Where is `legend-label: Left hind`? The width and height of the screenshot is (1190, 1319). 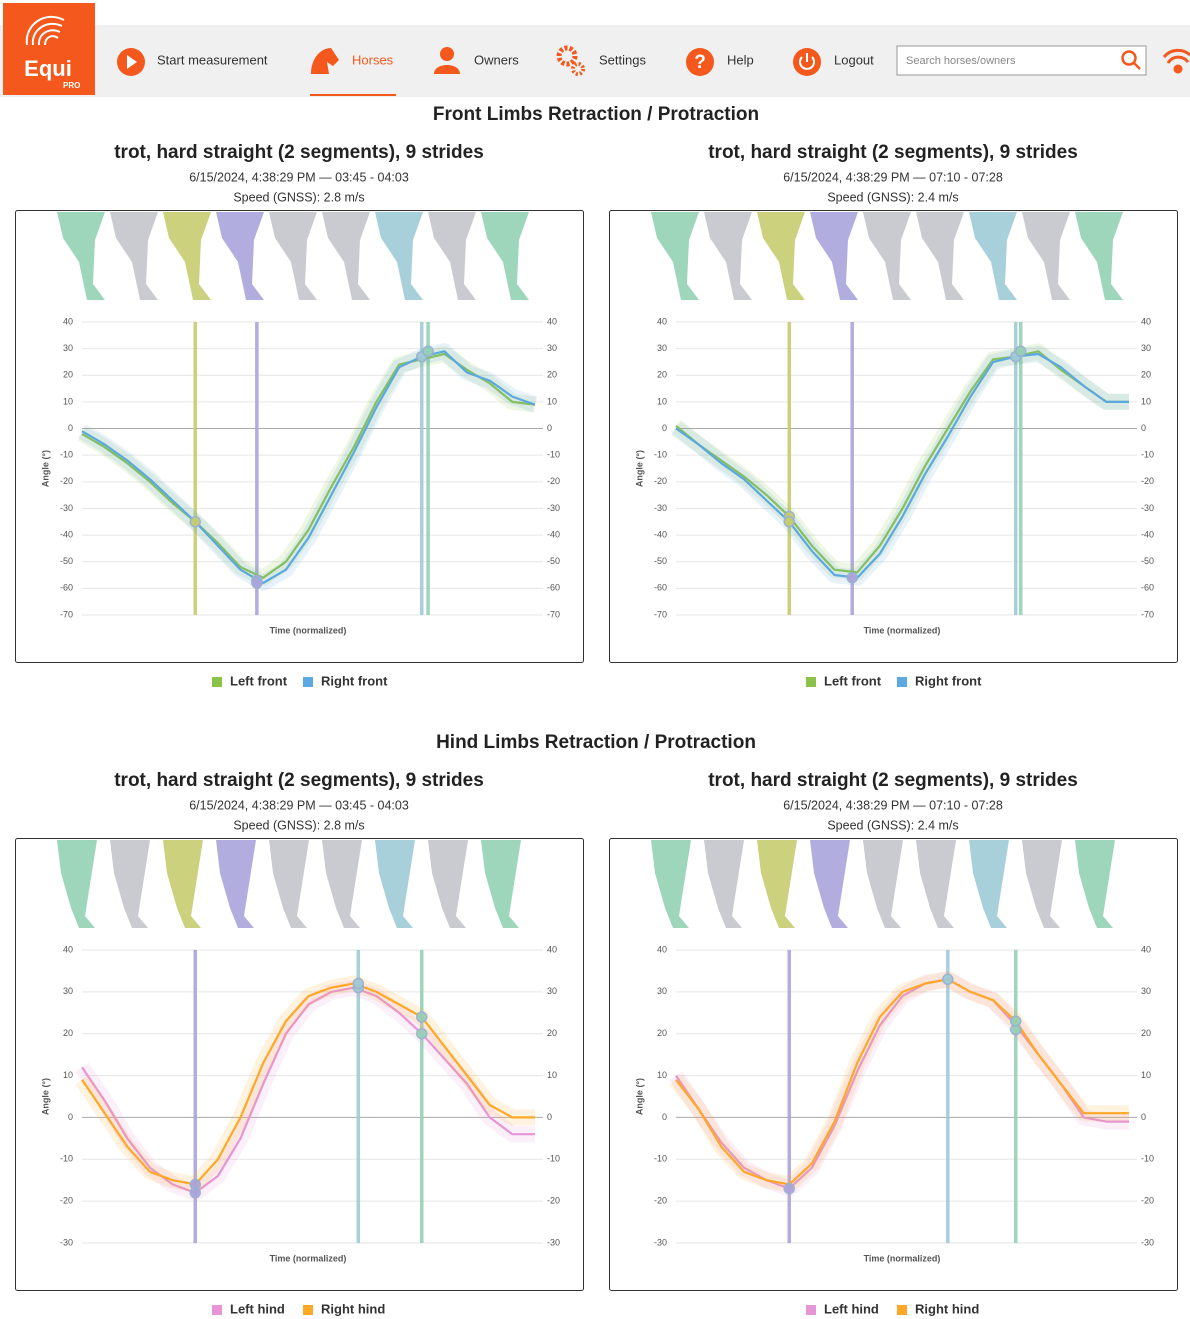 legend-label: Left hind is located at coordinates (257, 1308).